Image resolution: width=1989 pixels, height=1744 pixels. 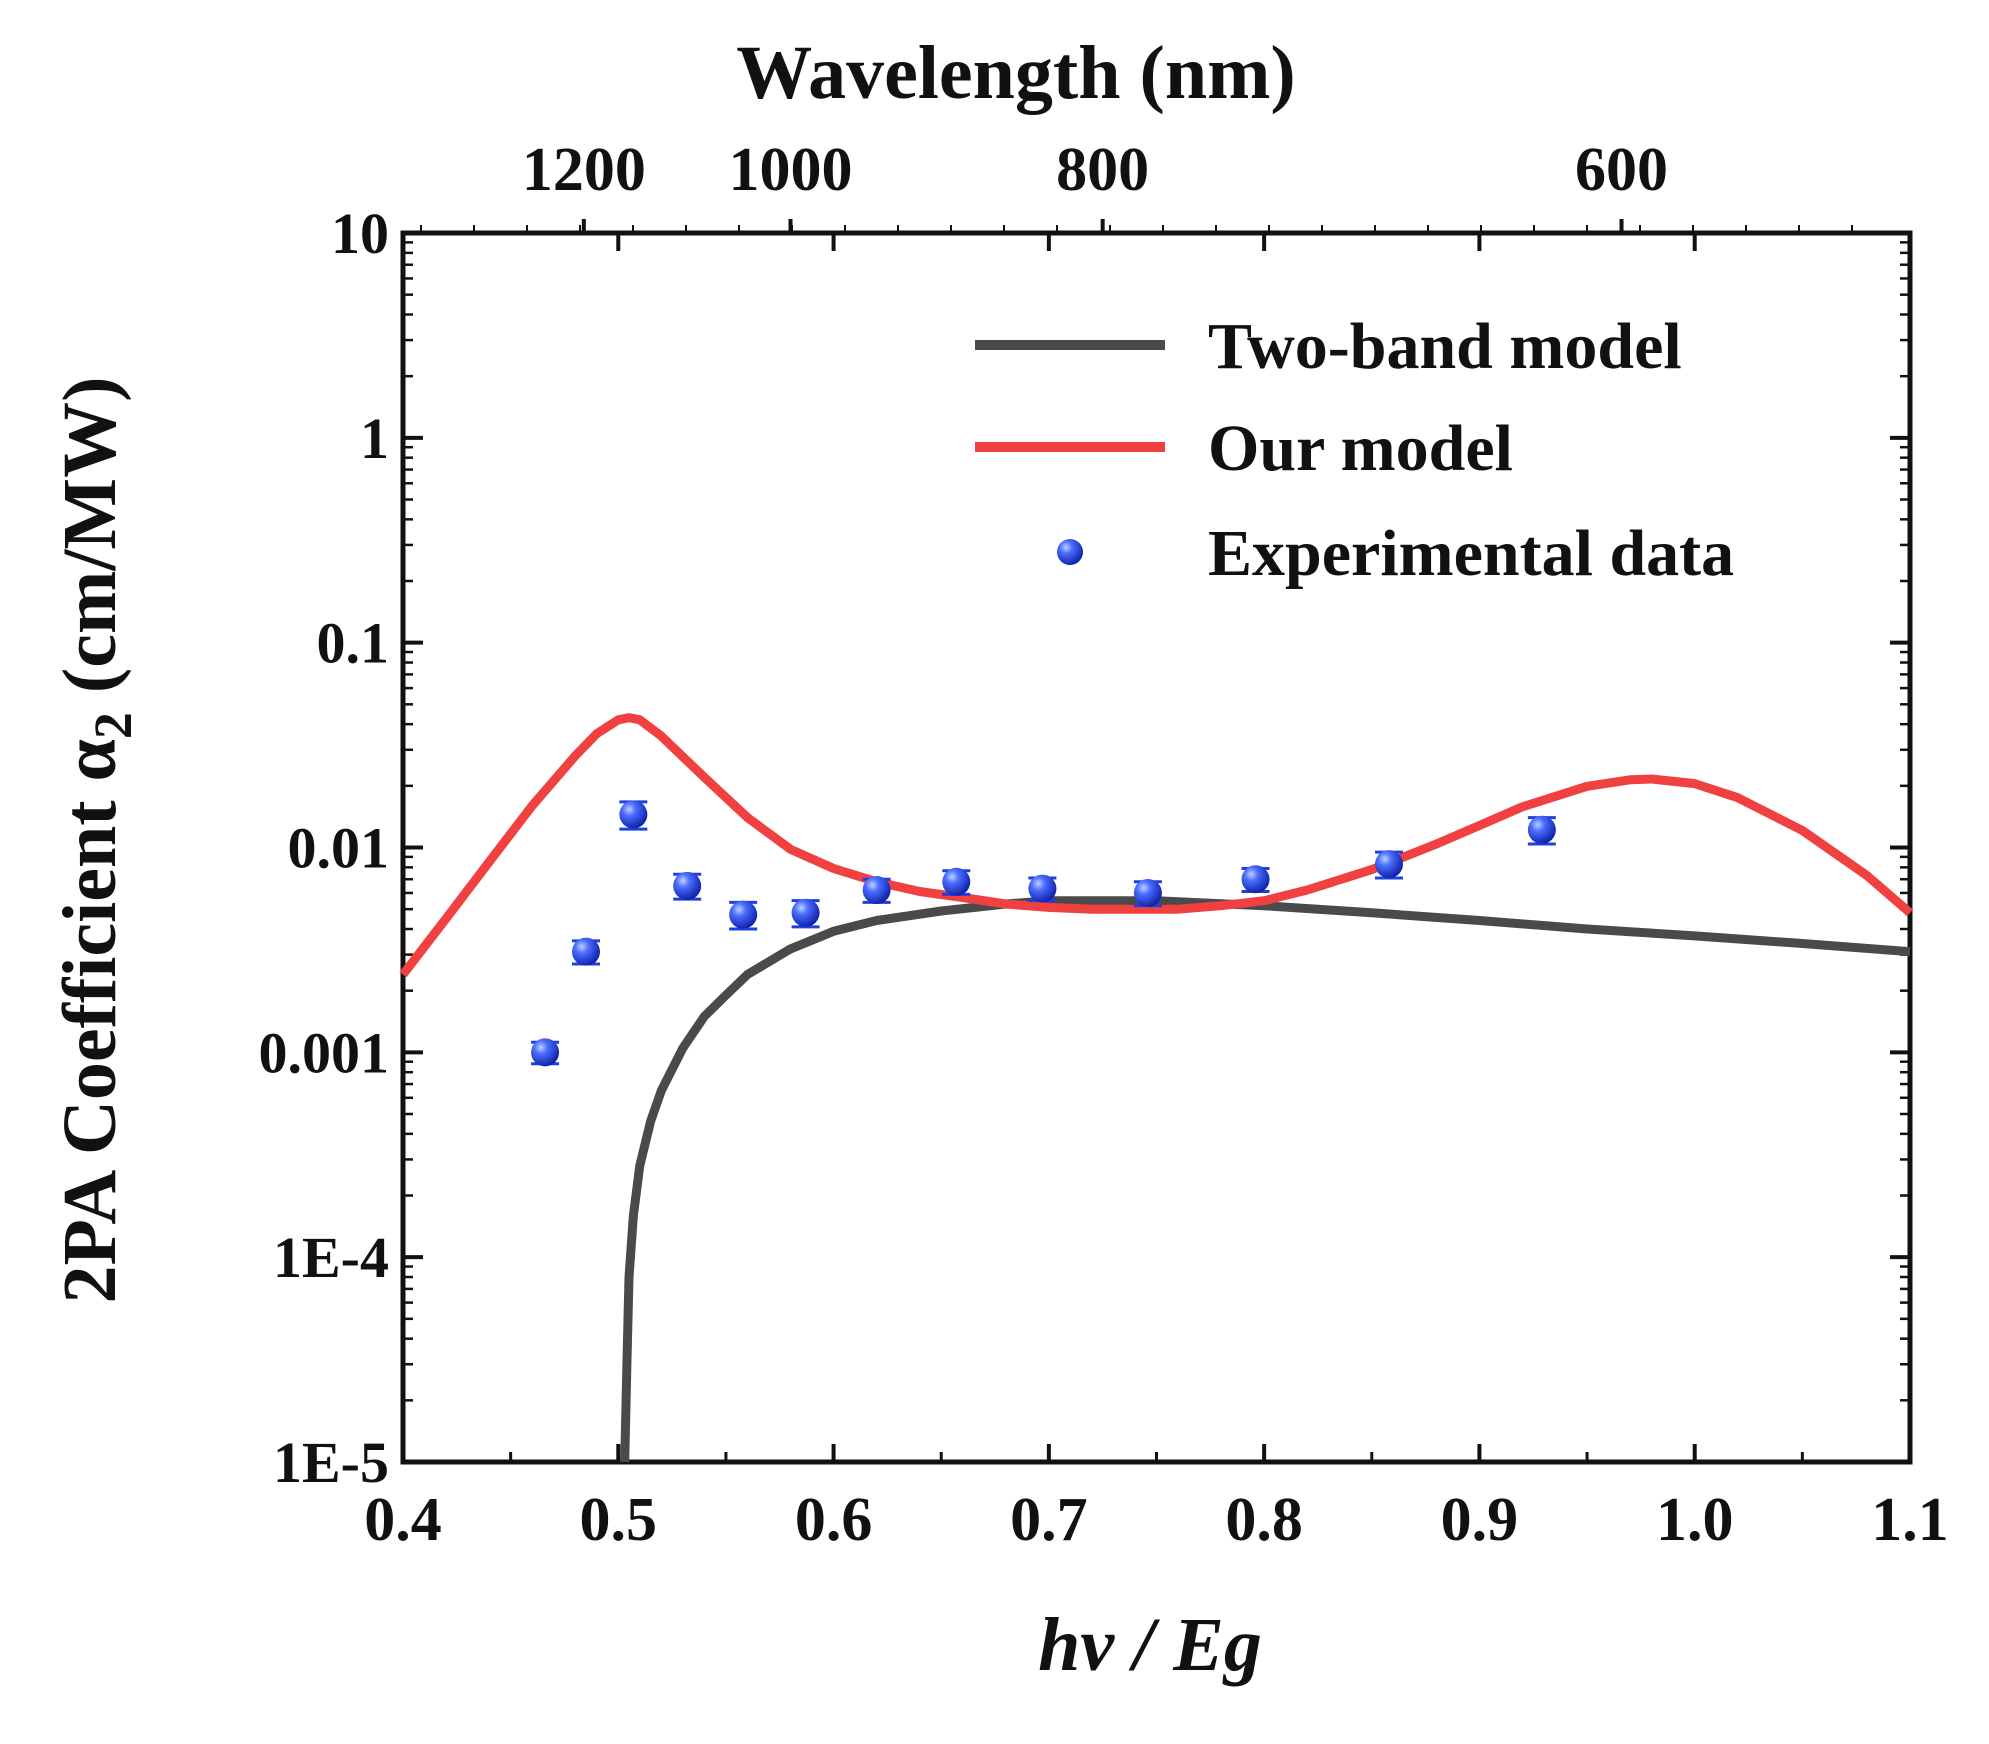 What do you see at coordinates (1015, 73) in the screenshot?
I see `top-axis-title: Wavelength (nm)` at bounding box center [1015, 73].